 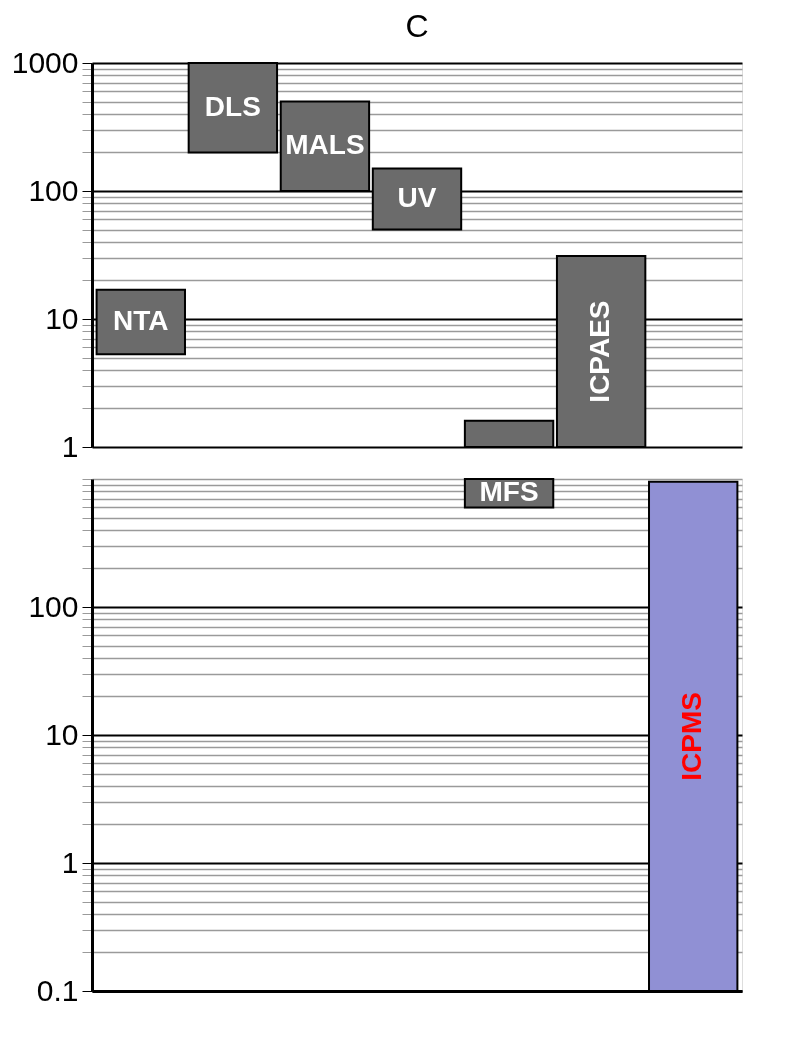 What do you see at coordinates (45, 62) in the screenshot?
I see `y-tick-label: 1000` at bounding box center [45, 62].